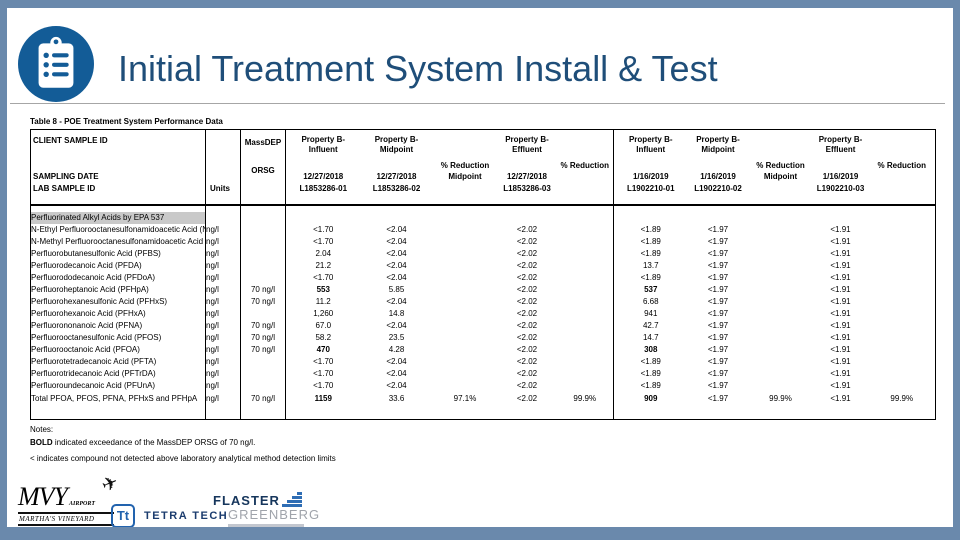 This screenshot has width=960, height=540. I want to click on compound-label: Perfluorodecanoic Acid (PFDA), so click(118, 266).